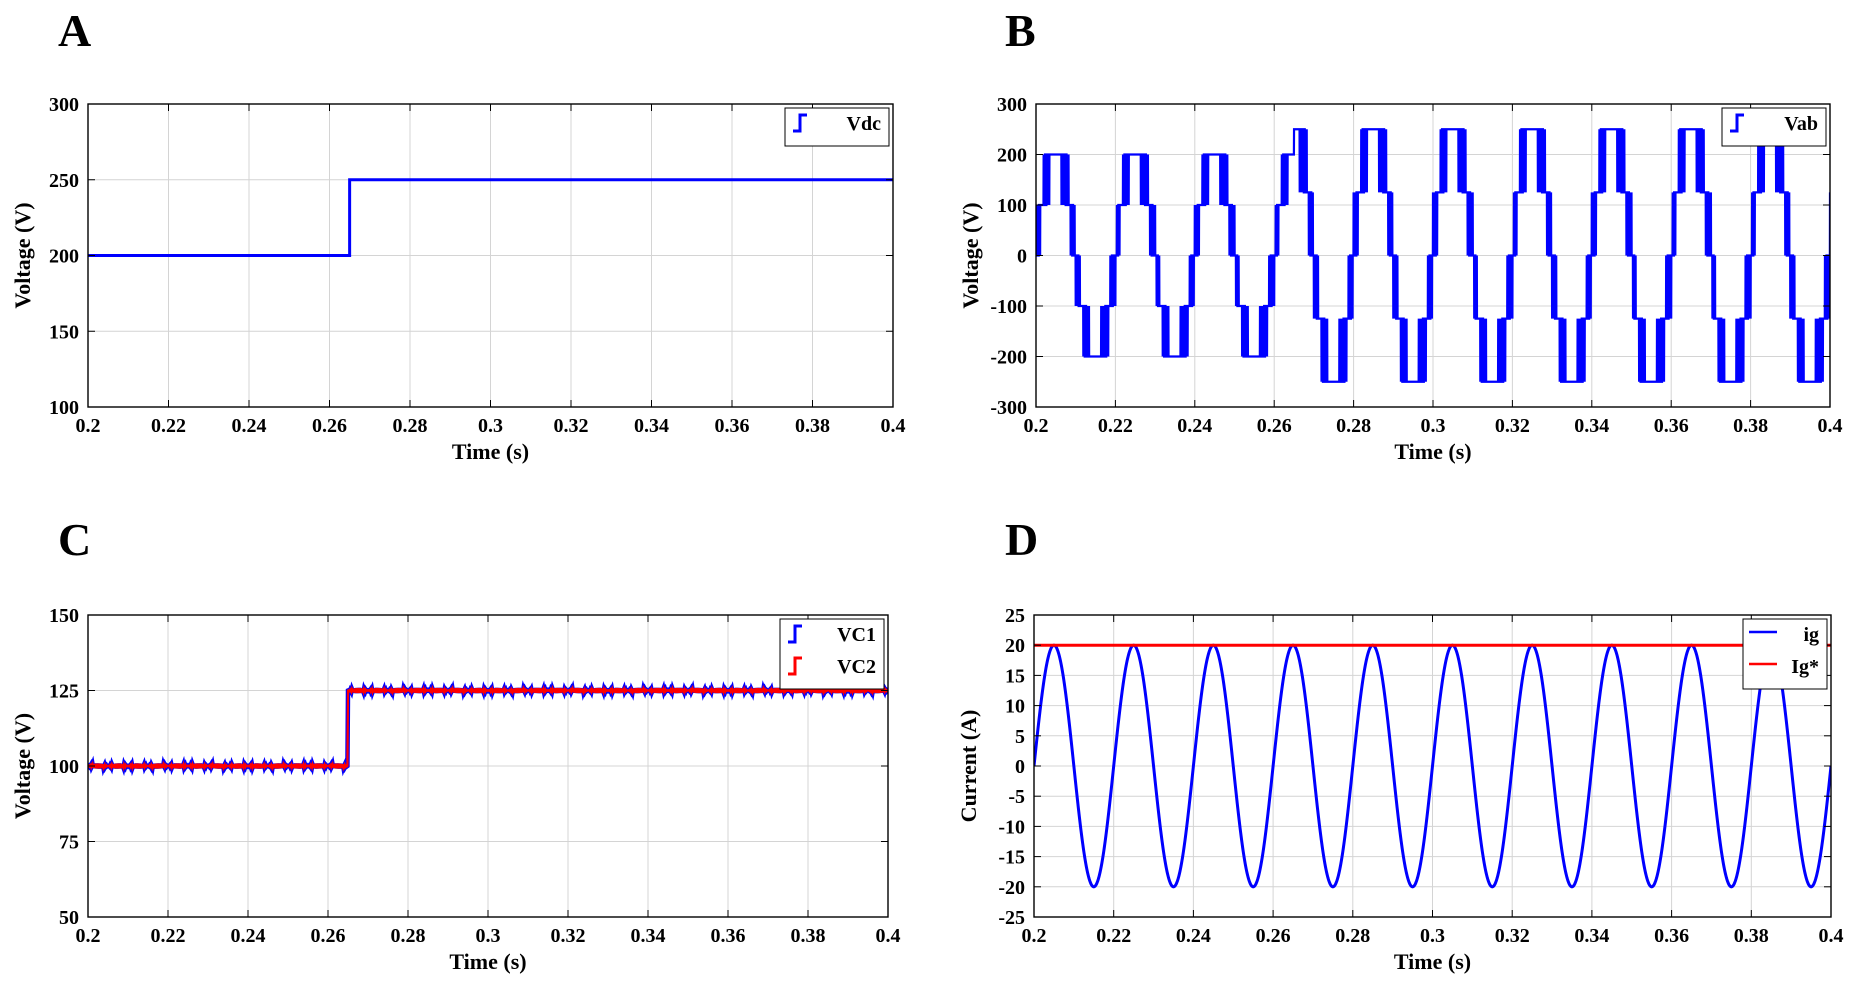  What do you see at coordinates (1015, 707) in the screenshot?
I see `y-tick-label: 10` at bounding box center [1015, 707].